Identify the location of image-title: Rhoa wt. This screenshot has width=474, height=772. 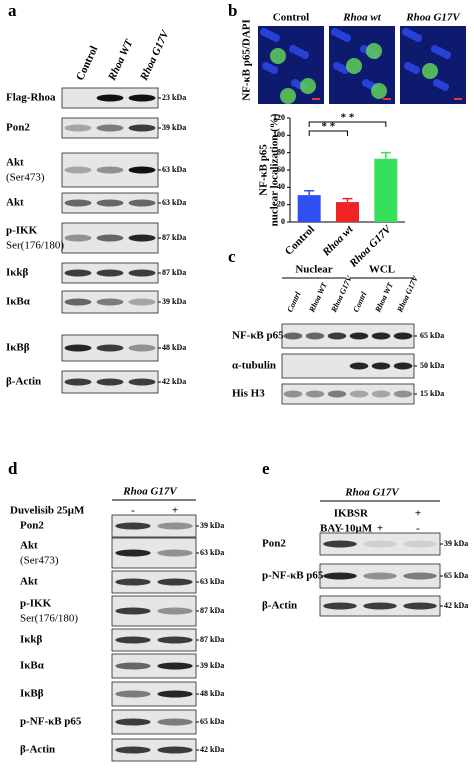
(362, 18).